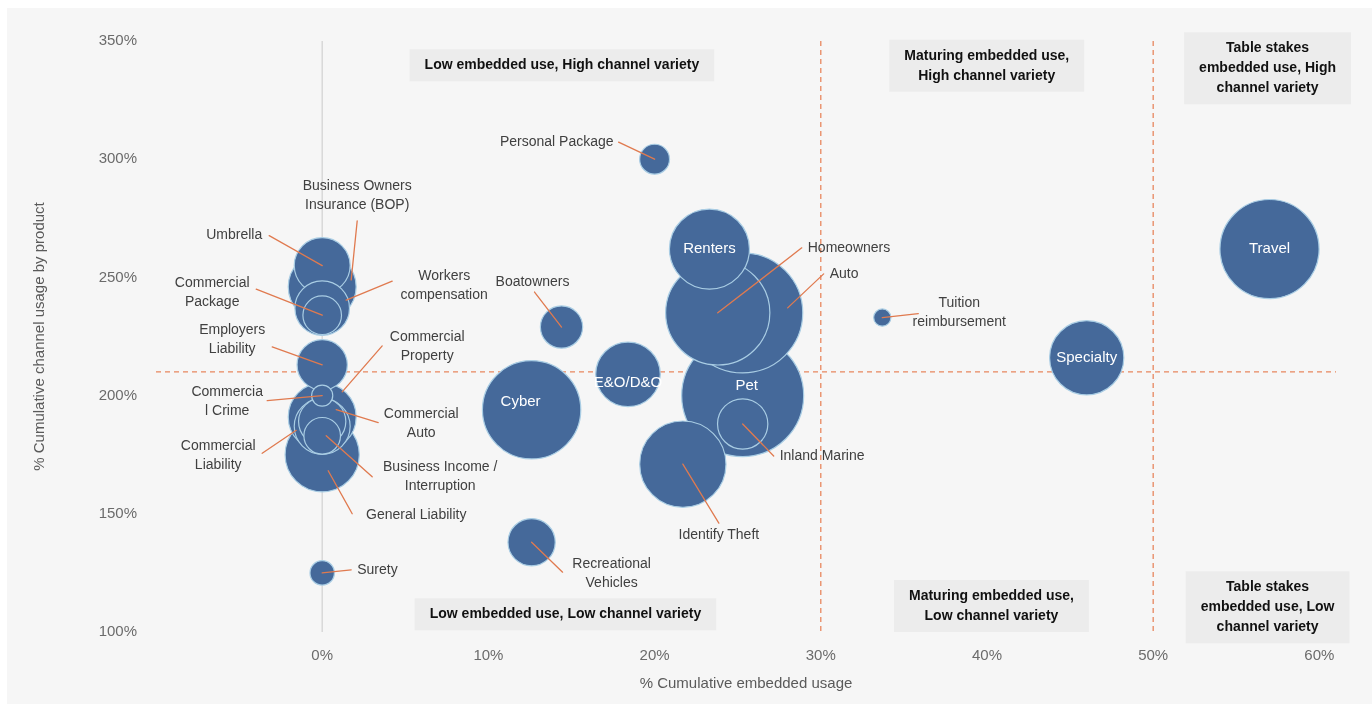 This screenshot has width=1372, height=704. I want to click on text: Commercial Auto, so click(421, 422).